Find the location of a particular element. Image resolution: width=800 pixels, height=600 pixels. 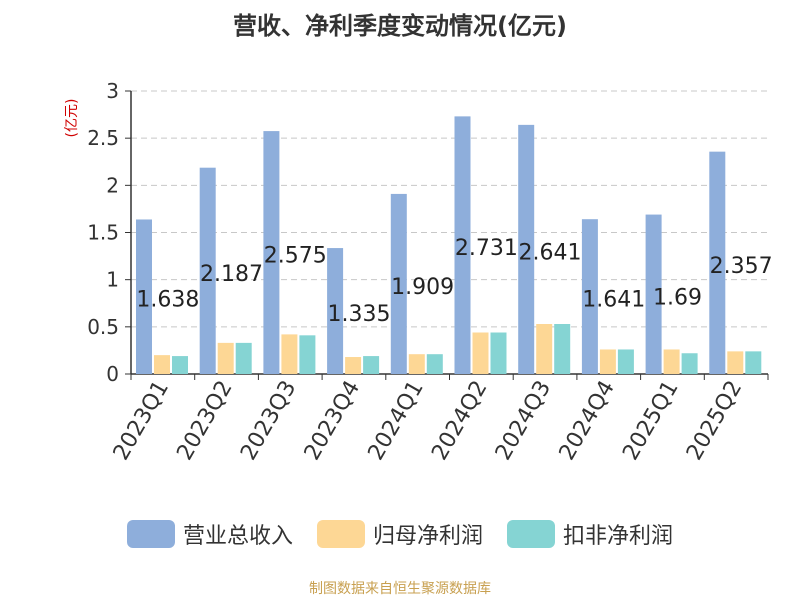

x-tick-label: 2024Q3 is located at coordinates (523, 421).